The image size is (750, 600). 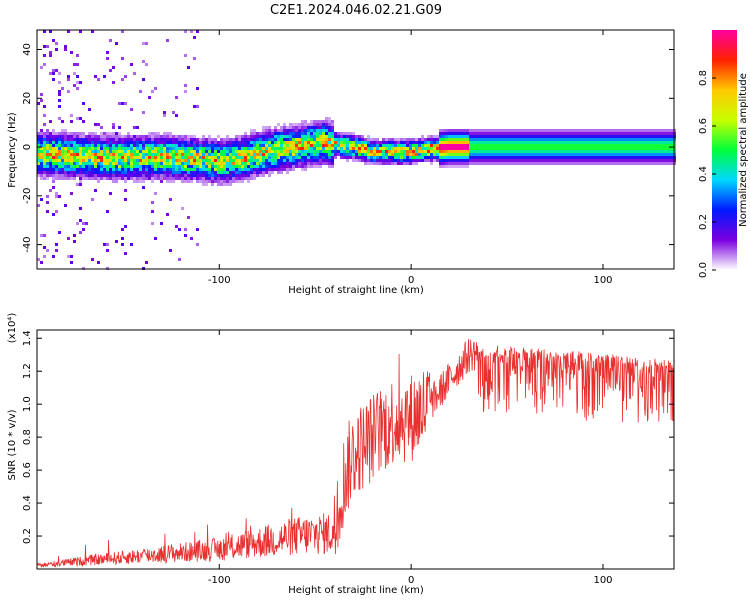 I want to click on y-tick-label: 20, so click(x=27, y=98).